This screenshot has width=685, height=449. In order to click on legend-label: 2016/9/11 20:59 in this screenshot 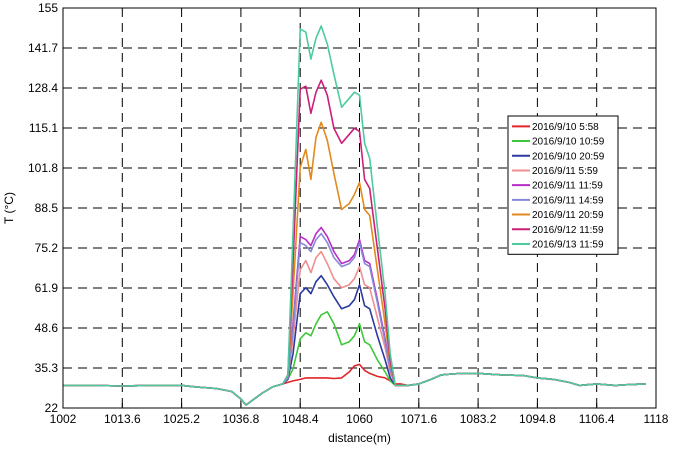, I will do `click(568, 215)`.